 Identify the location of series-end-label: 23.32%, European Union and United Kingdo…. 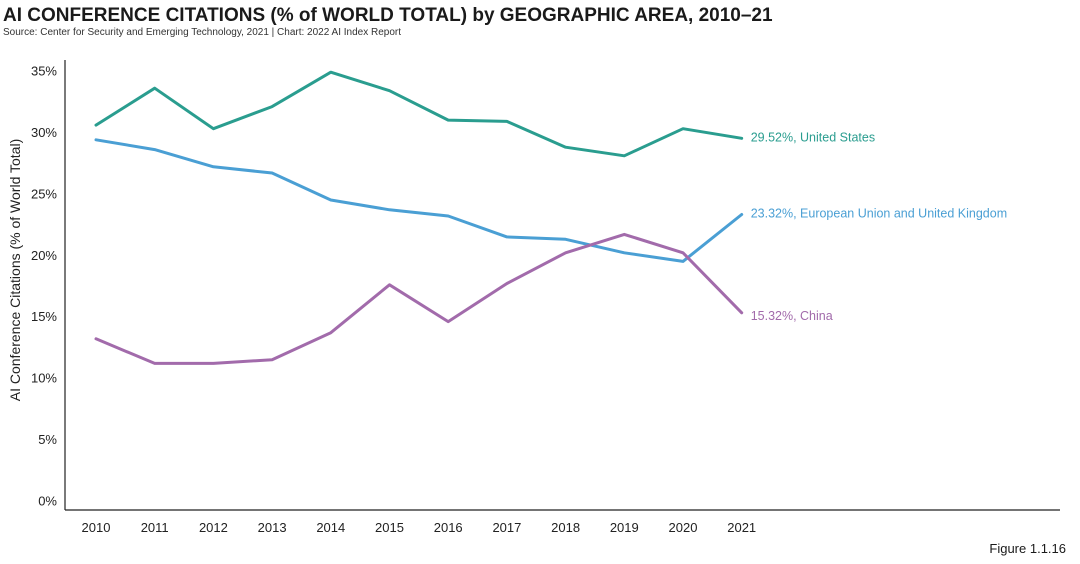
(879, 213).